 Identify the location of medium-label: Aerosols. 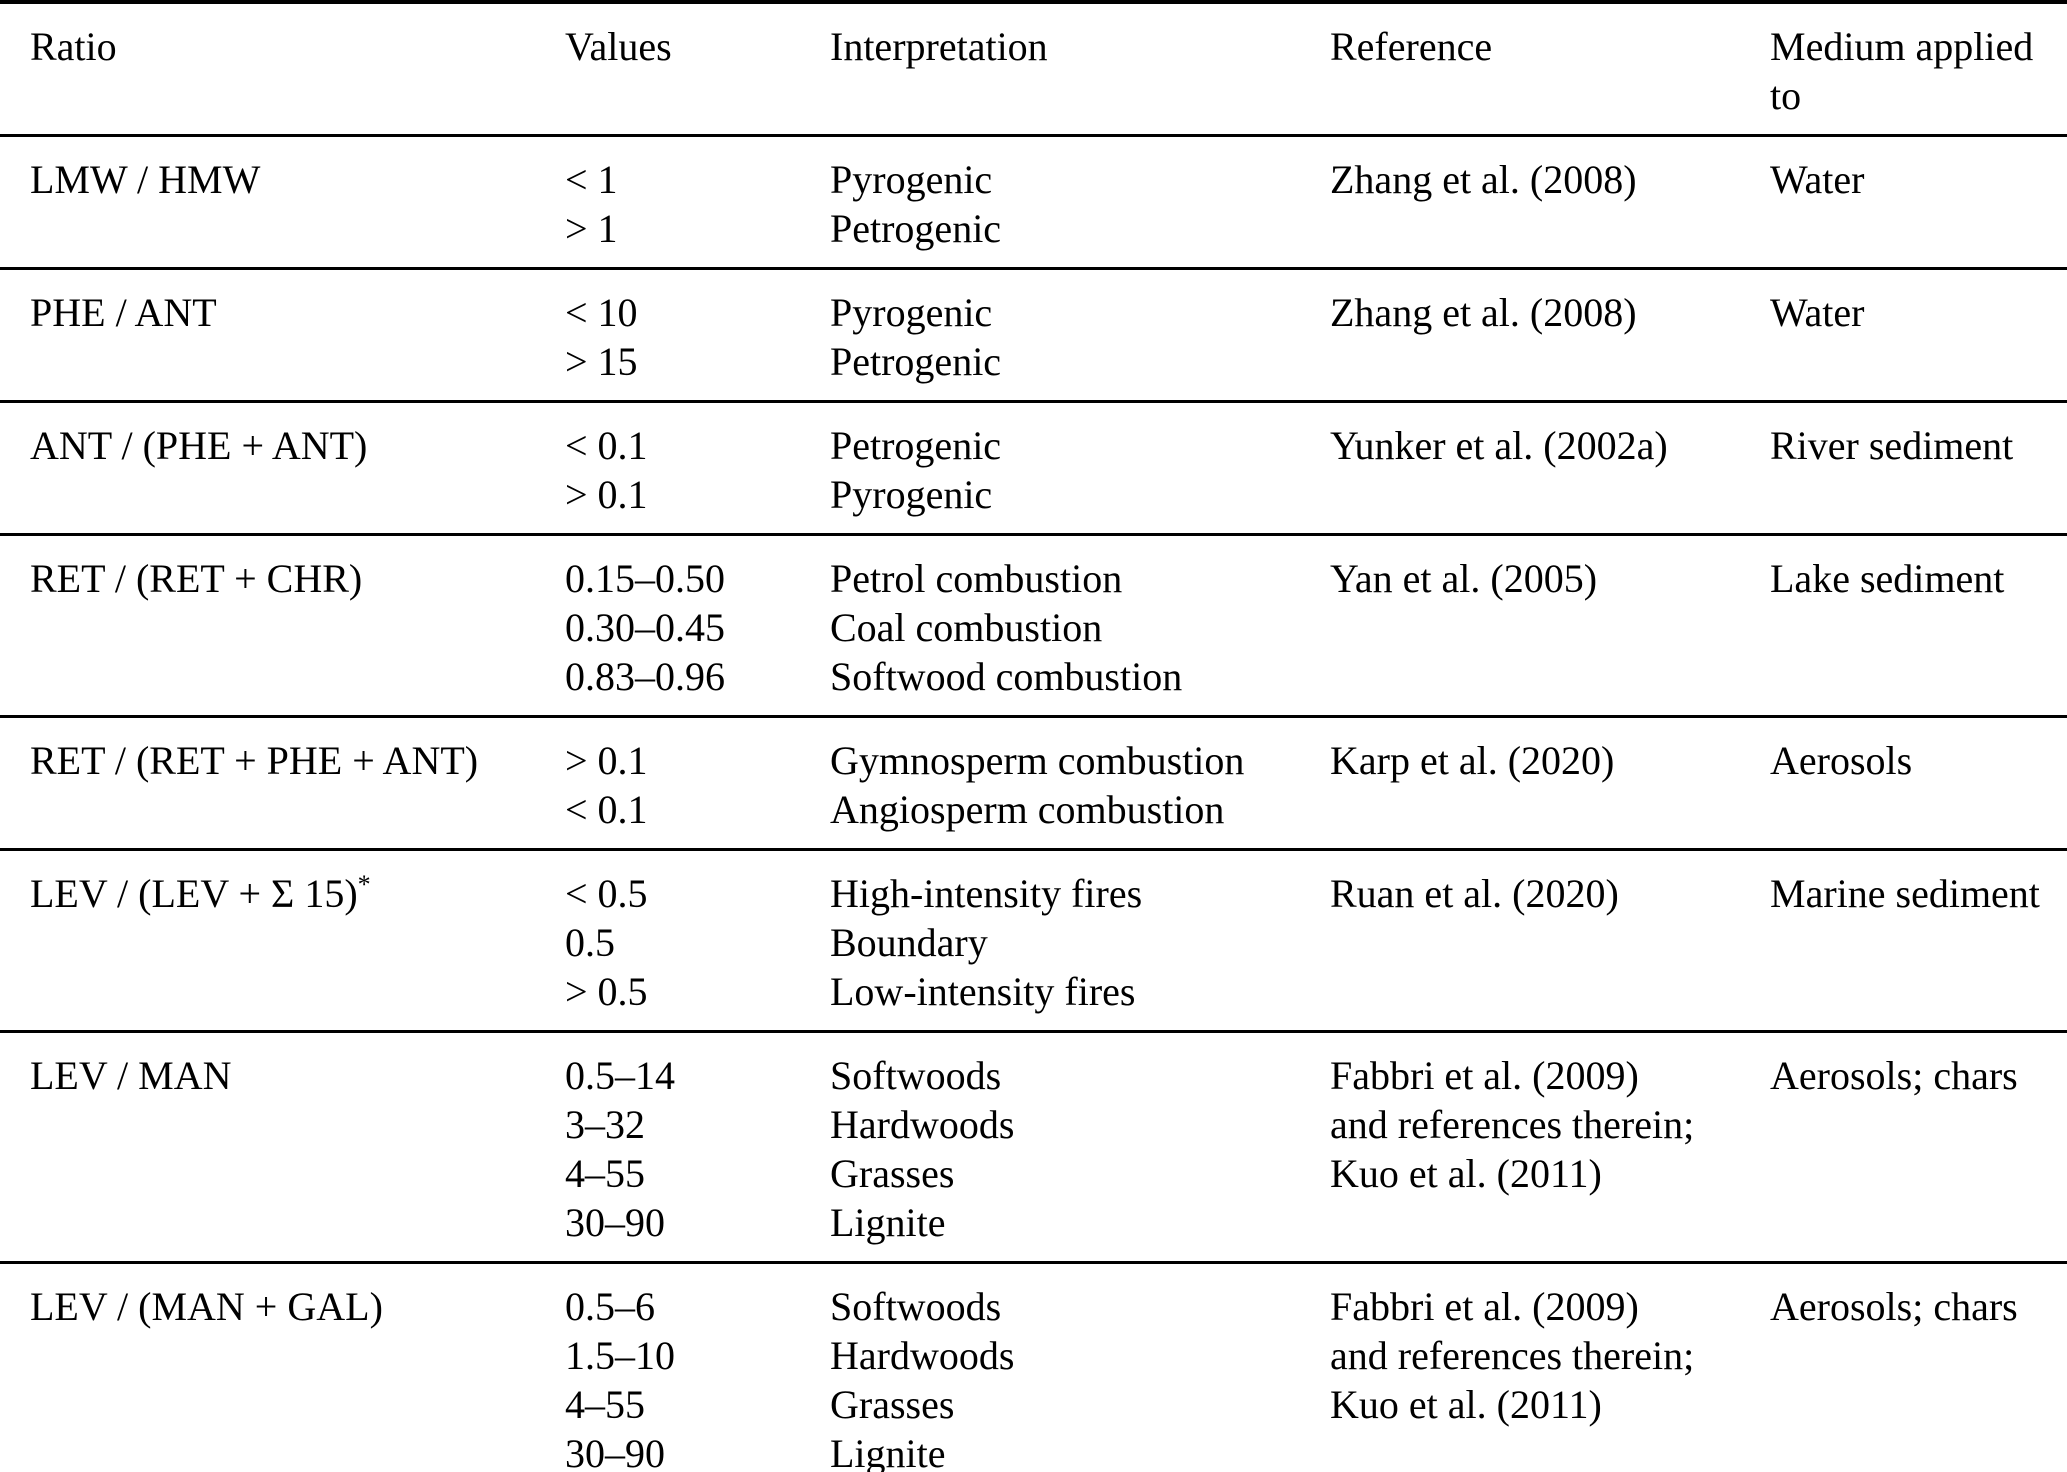
(1841, 760).